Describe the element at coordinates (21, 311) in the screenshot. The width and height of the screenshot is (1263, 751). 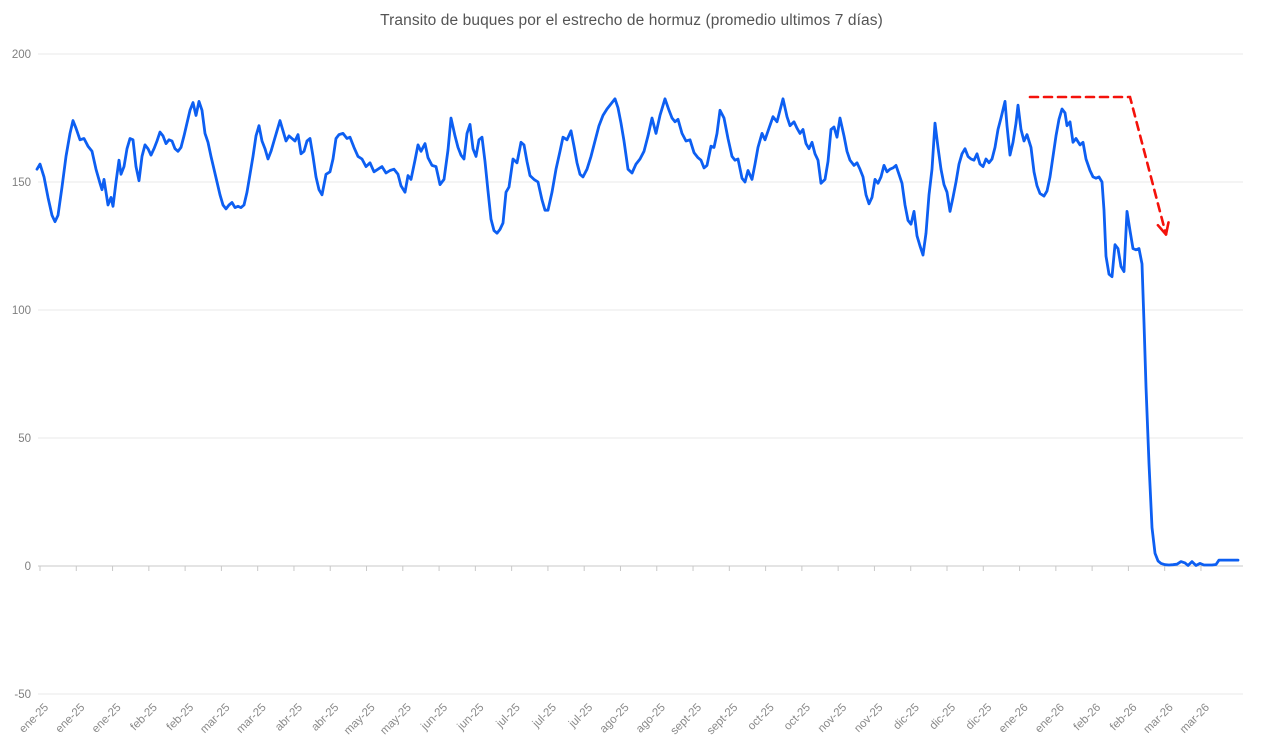
I see `y-axis-label: 100` at that location.